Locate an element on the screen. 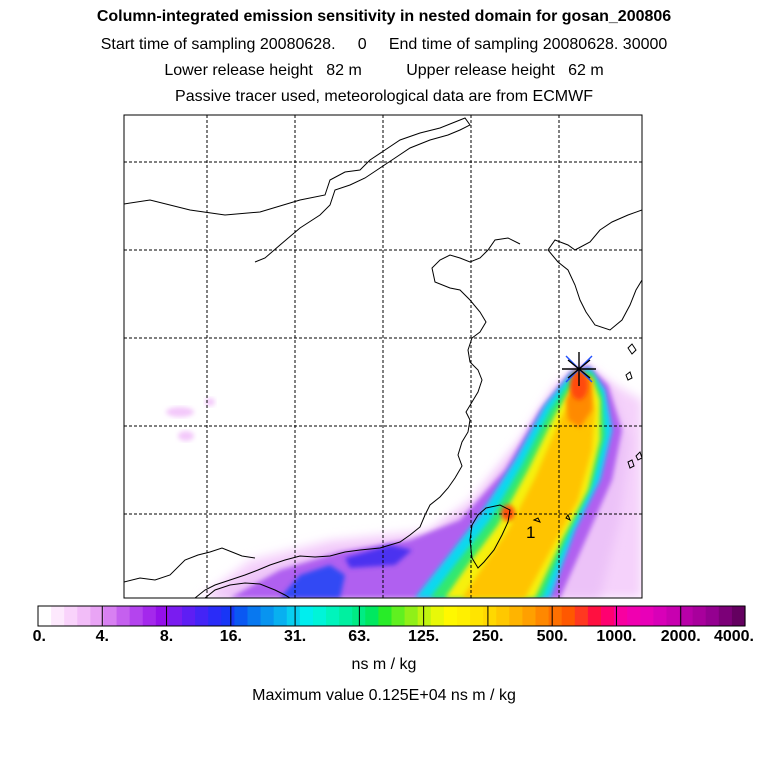  colorbar-tick-label: 1000. is located at coordinates (616, 636).